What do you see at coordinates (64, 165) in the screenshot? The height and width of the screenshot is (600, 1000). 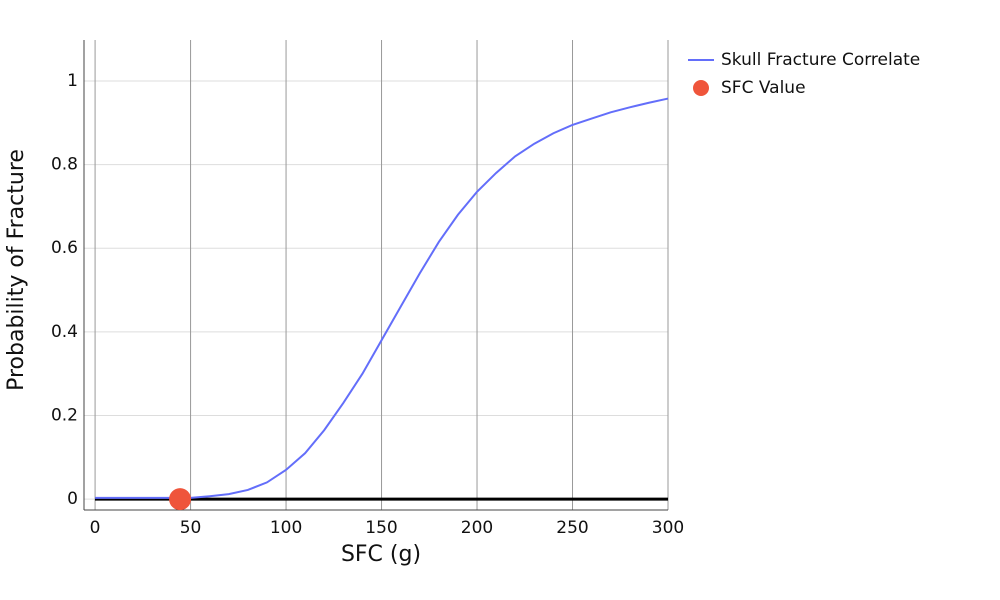 I see `y-tick-label: 0.8` at bounding box center [64, 165].